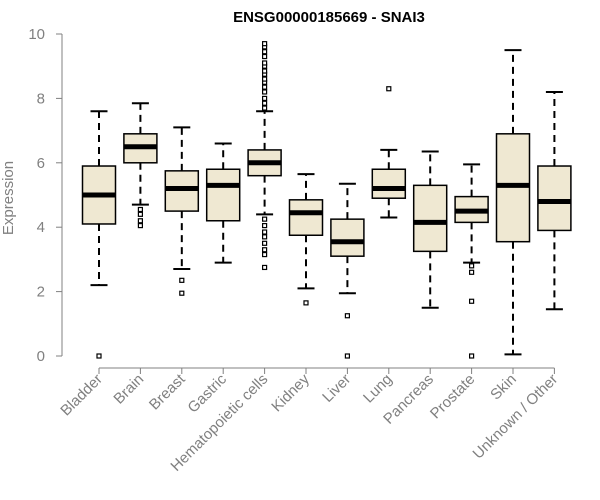  Describe the element at coordinates (81, 395) in the screenshot. I see `x-tick-label: Bladder` at that location.